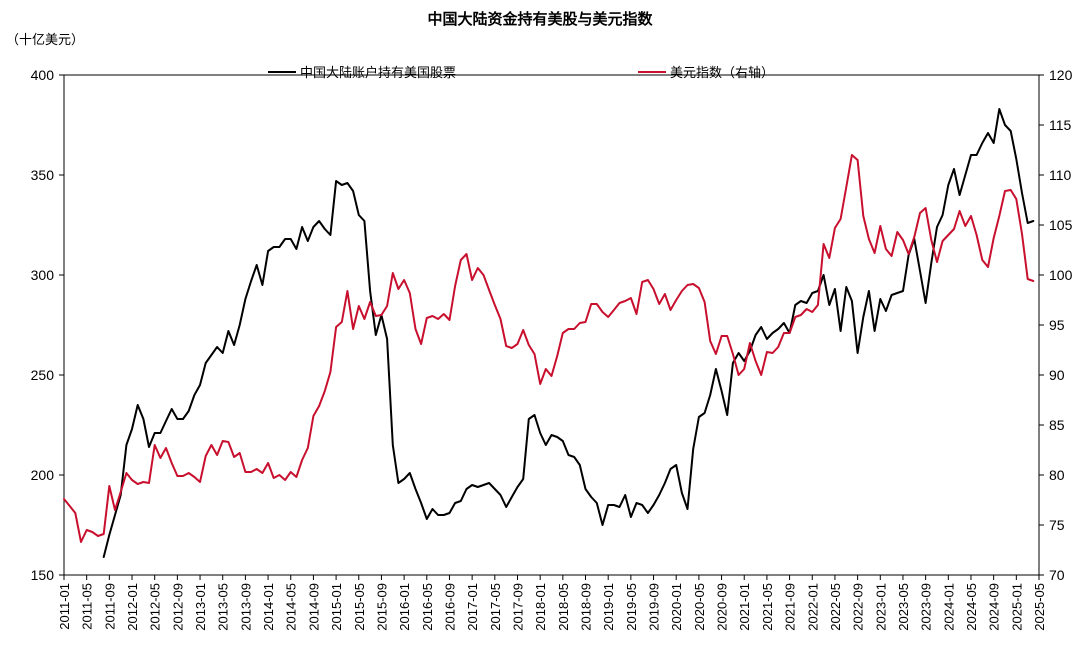  I want to click on x-tick-label: 2017-05, so click(495, 607).